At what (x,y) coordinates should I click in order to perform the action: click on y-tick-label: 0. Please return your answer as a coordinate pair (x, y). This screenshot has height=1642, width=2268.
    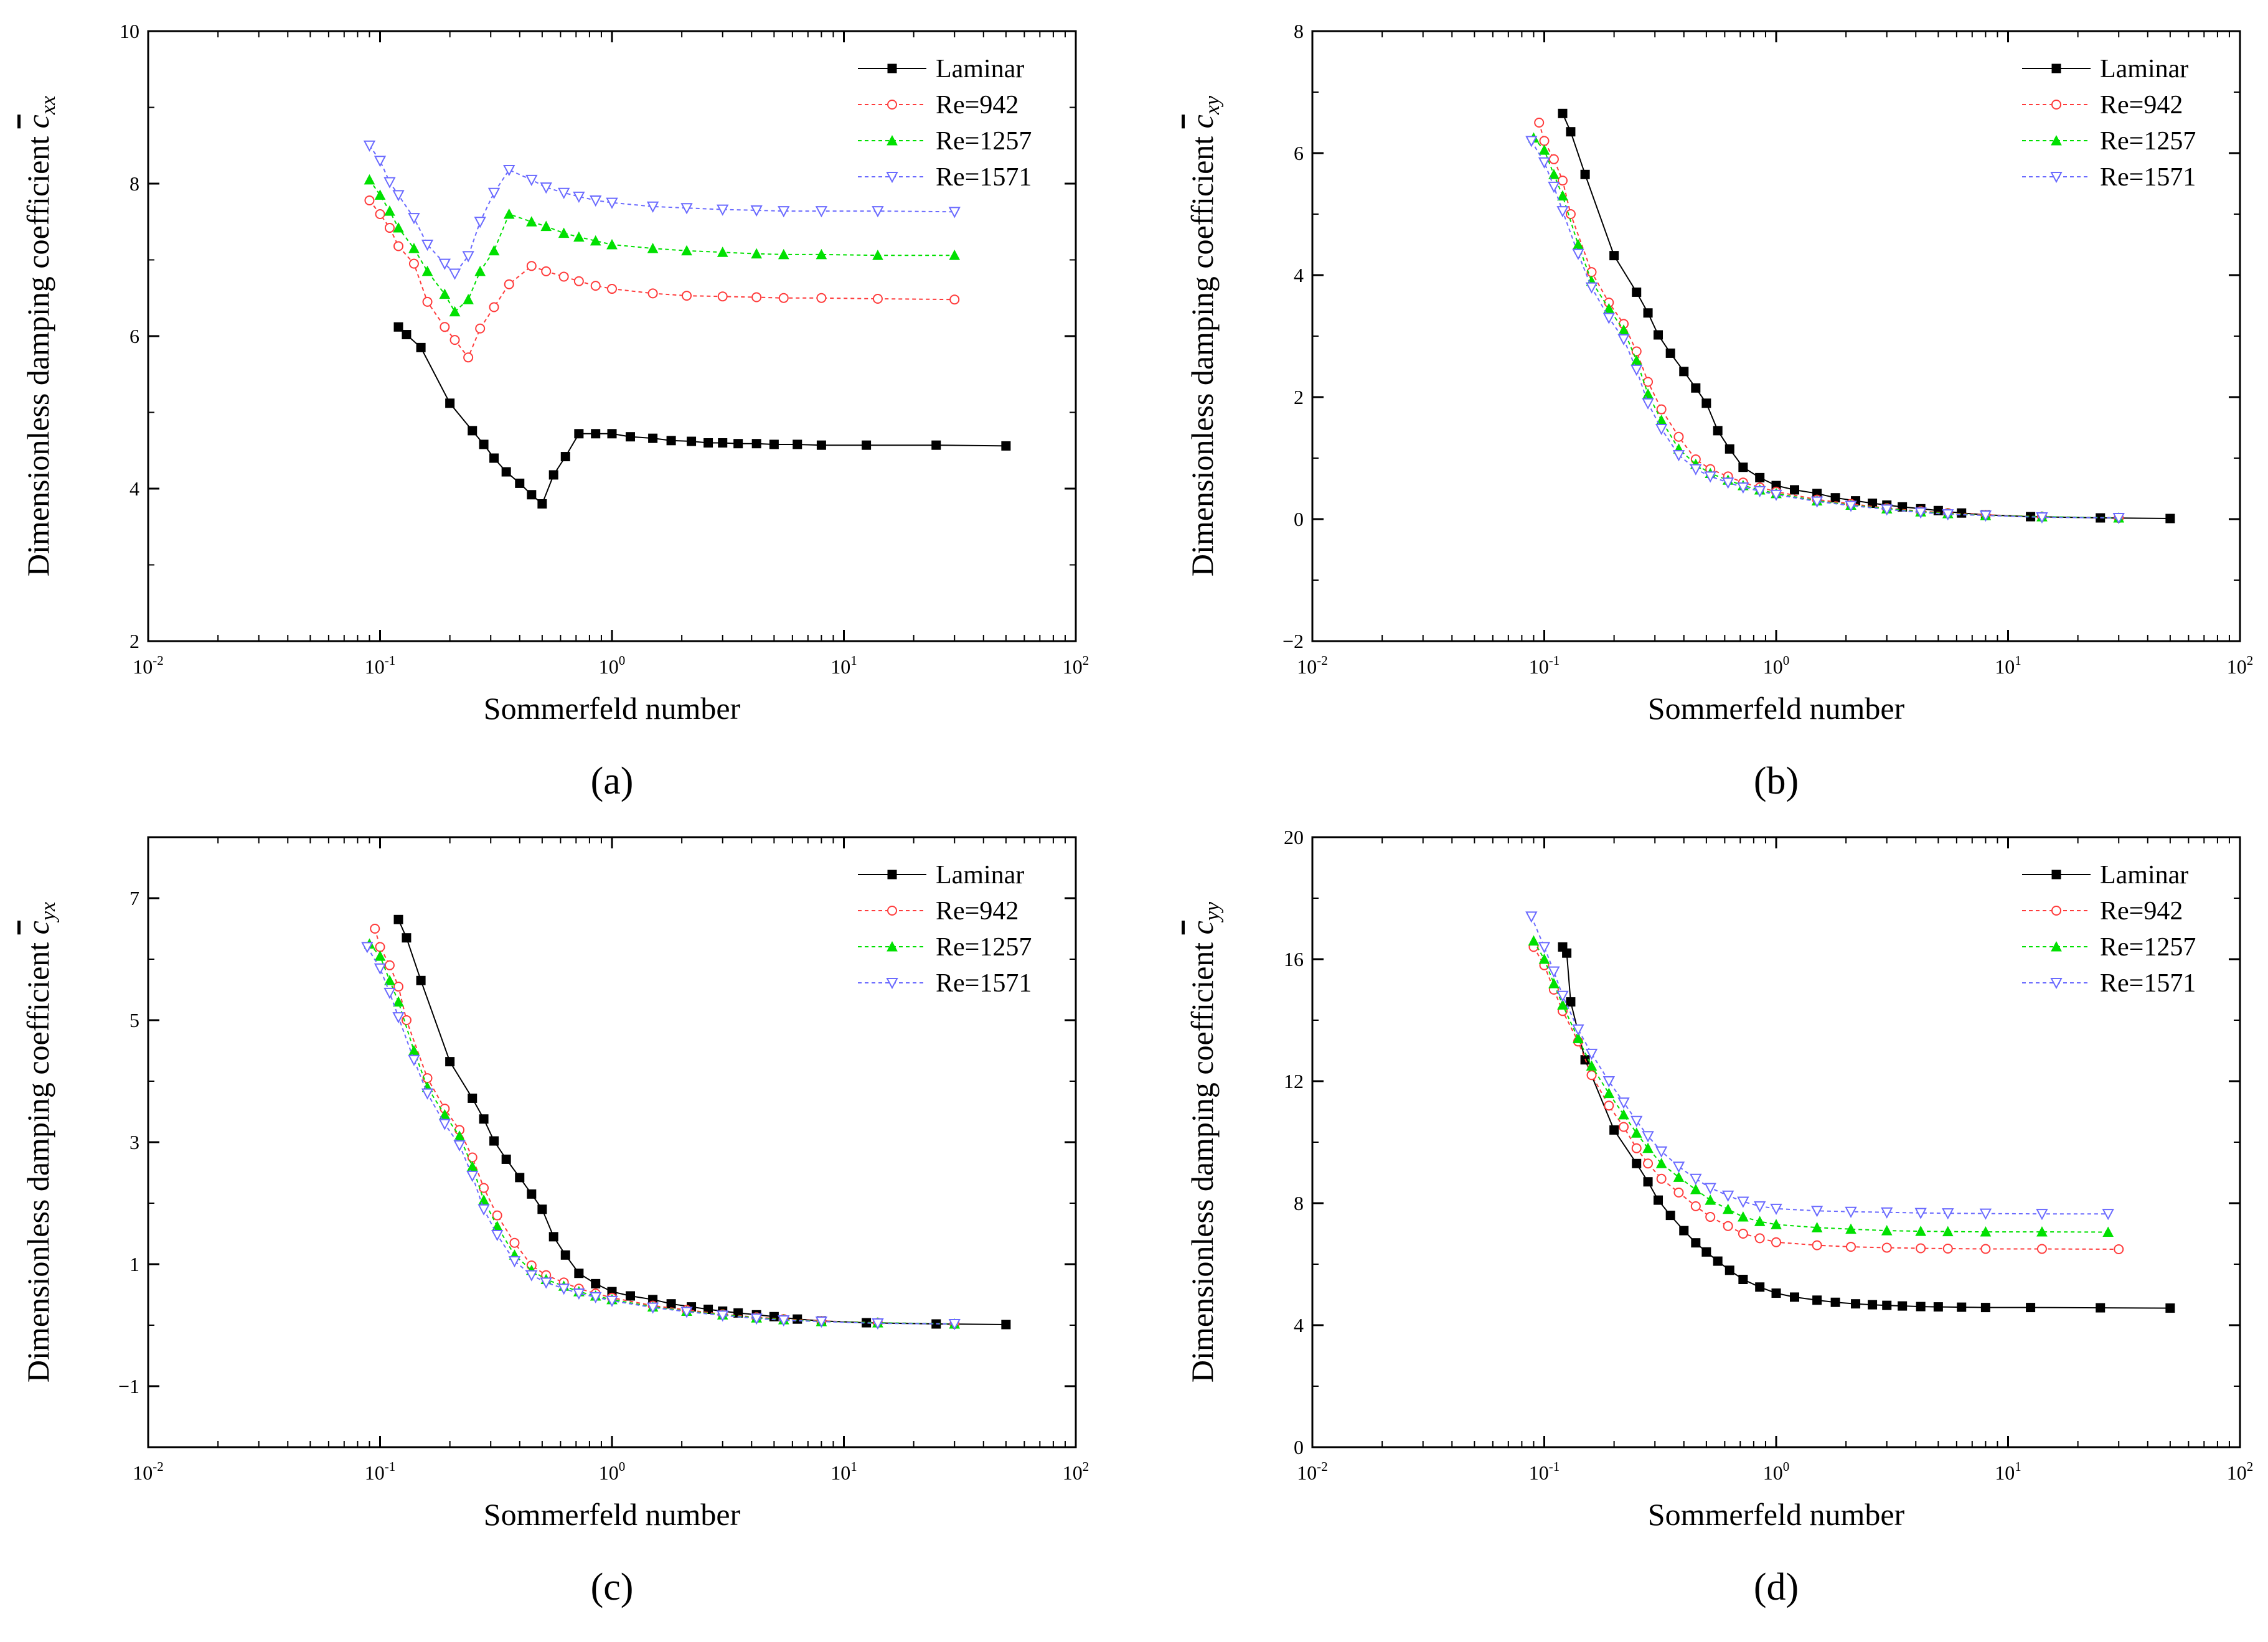
    Looking at the image, I should click on (1299, 519).